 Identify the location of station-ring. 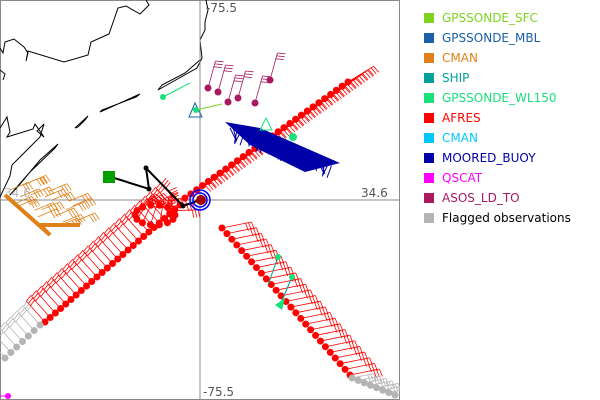
(200, 200).